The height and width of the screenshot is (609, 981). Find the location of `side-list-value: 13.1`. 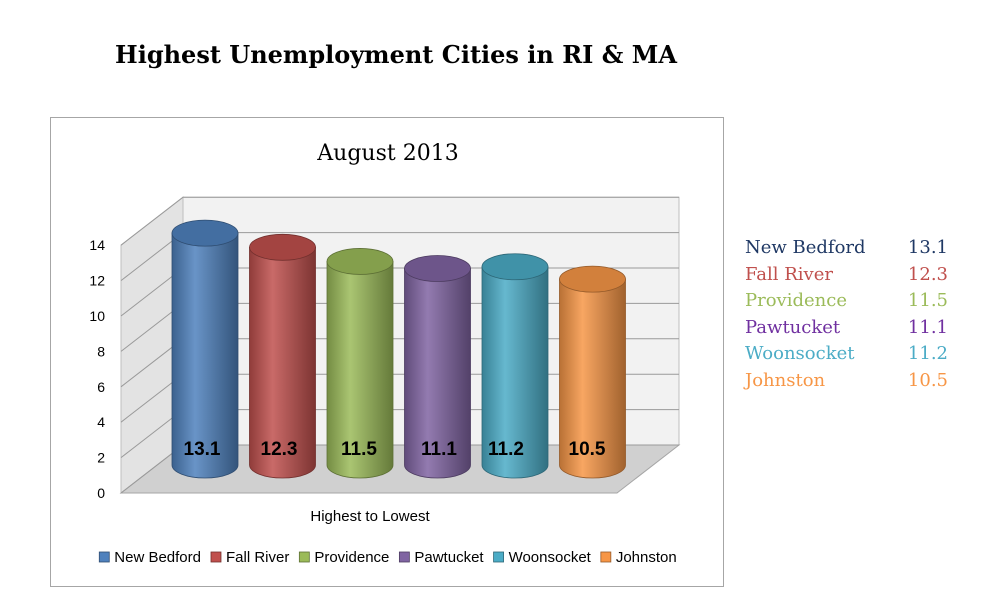

side-list-value: 13.1 is located at coordinates (927, 247).